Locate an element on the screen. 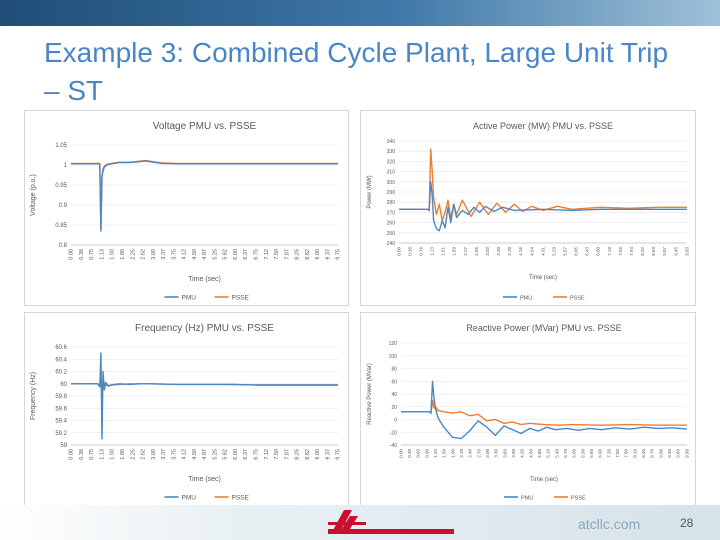  x-tick-label: 2.40 is located at coordinates (470, 453).